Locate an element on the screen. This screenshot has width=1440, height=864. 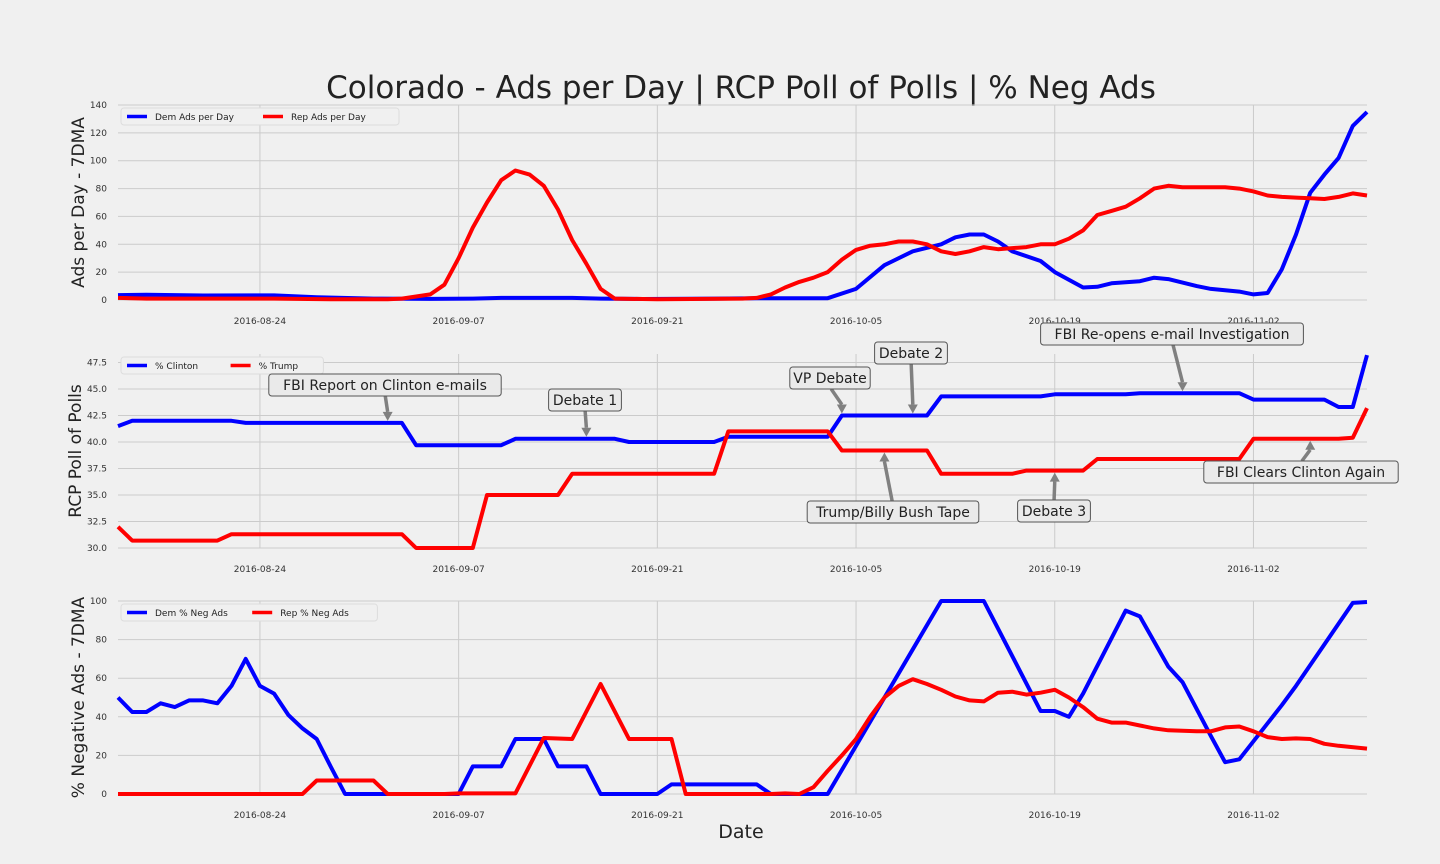
annotation: FBI Report on Clinton e-mails is located at coordinates (385, 397).